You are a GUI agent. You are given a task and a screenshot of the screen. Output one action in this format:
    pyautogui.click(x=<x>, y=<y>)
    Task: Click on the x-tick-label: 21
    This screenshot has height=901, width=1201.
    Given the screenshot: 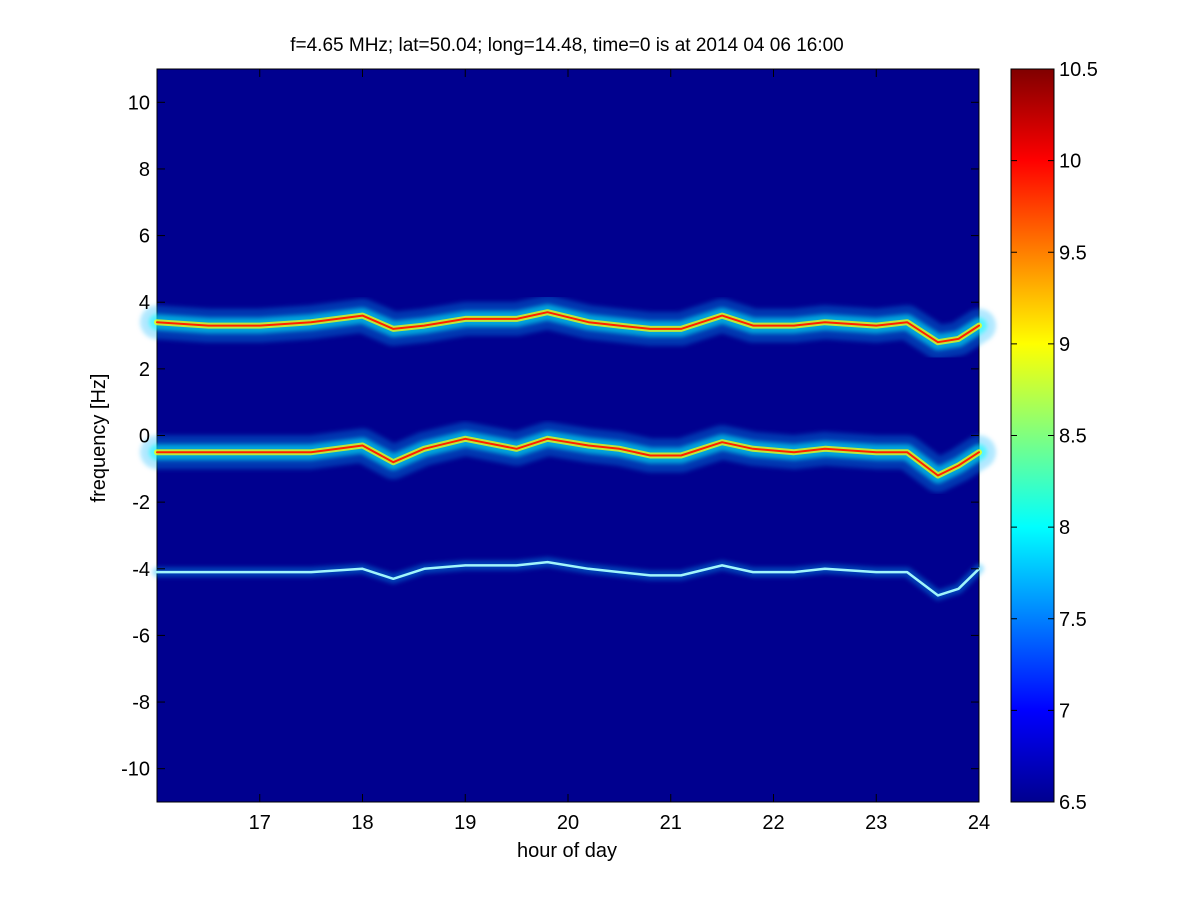 What is the action you would take?
    pyautogui.click(x=671, y=823)
    